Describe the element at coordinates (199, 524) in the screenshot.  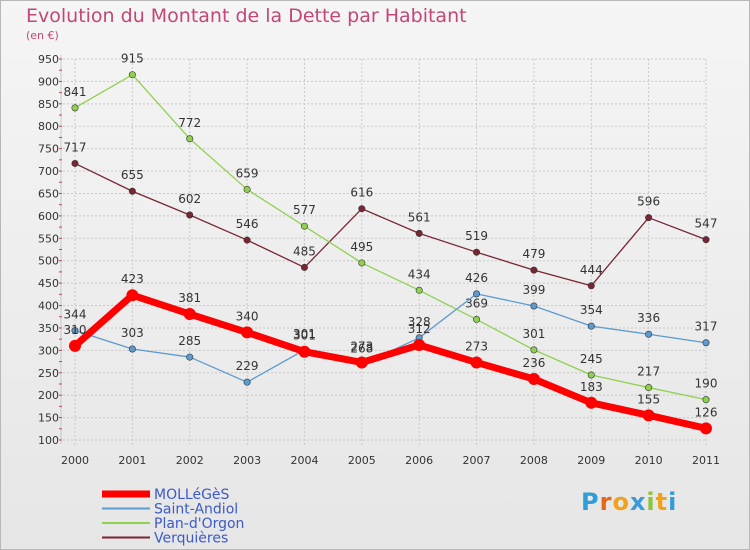
I see `legend-label: Plan-d'Orgon` at that location.